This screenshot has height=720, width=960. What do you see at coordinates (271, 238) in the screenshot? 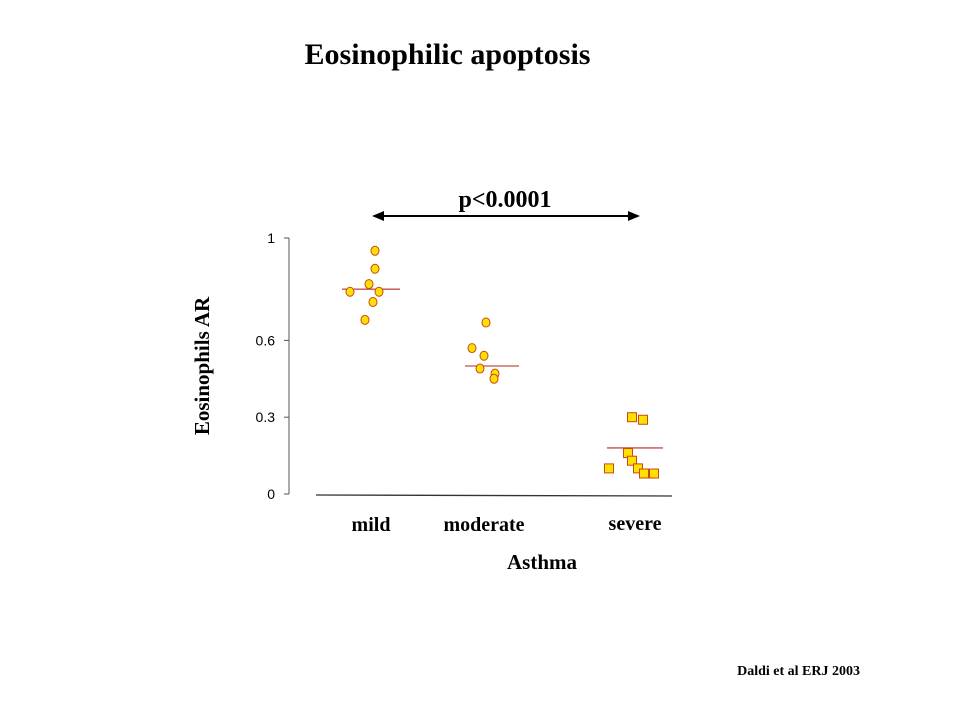
I see `y-tick-label: 1` at bounding box center [271, 238].